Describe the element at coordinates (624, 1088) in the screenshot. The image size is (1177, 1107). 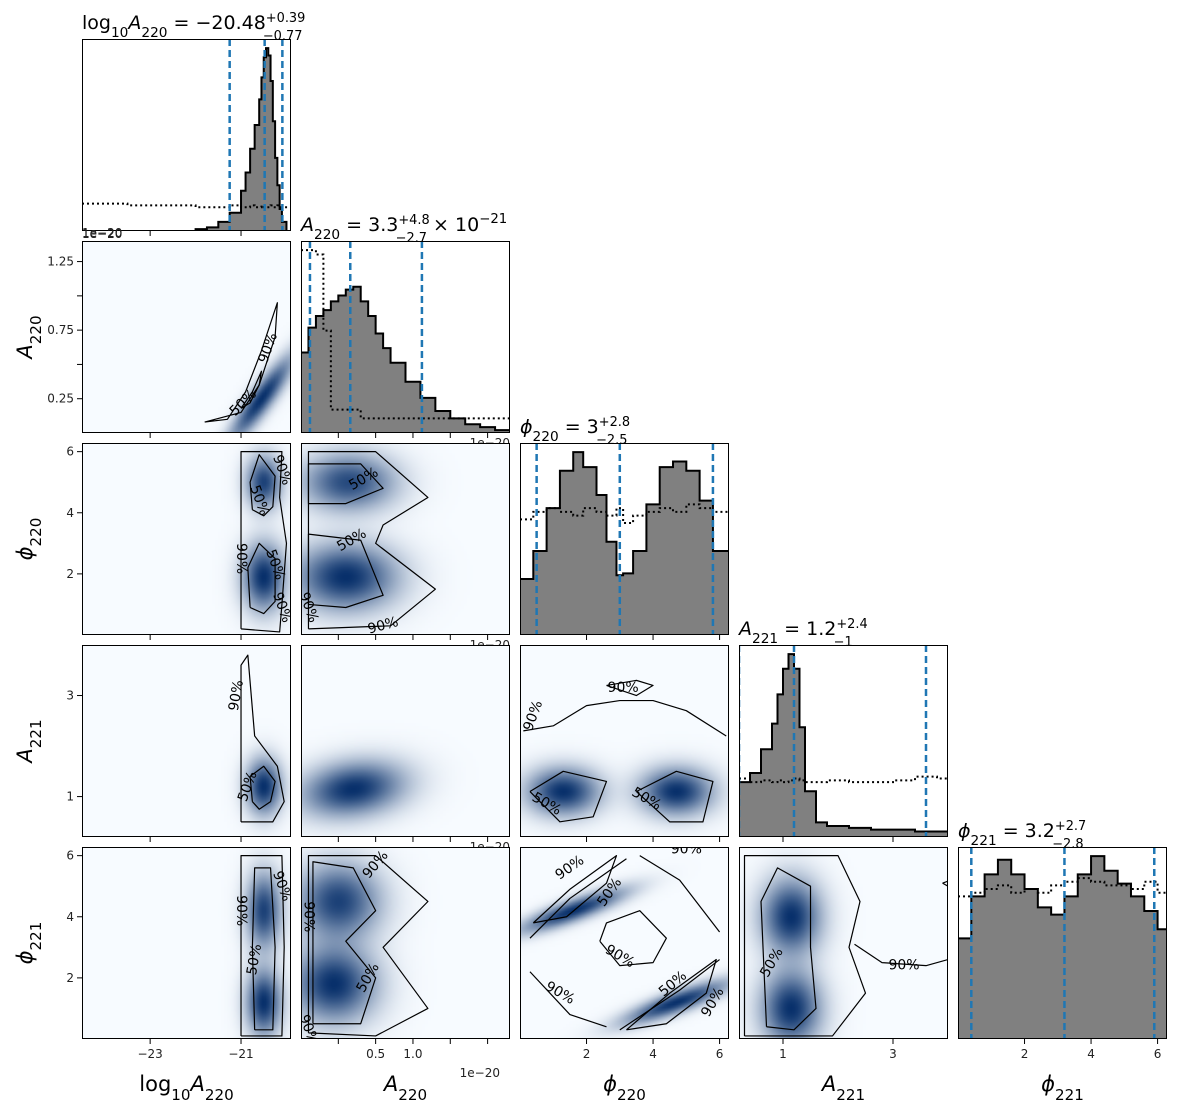
I see `x-axis-label: ϕ220` at that location.